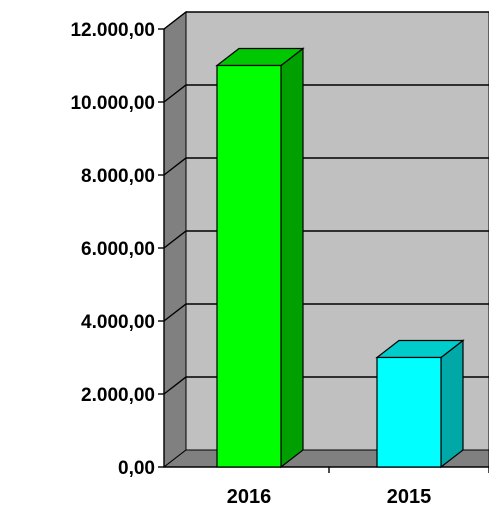 This screenshot has height=508, width=489. What do you see at coordinates (112, 30) in the screenshot?
I see `y-tick-label: 12.000,00` at bounding box center [112, 30].